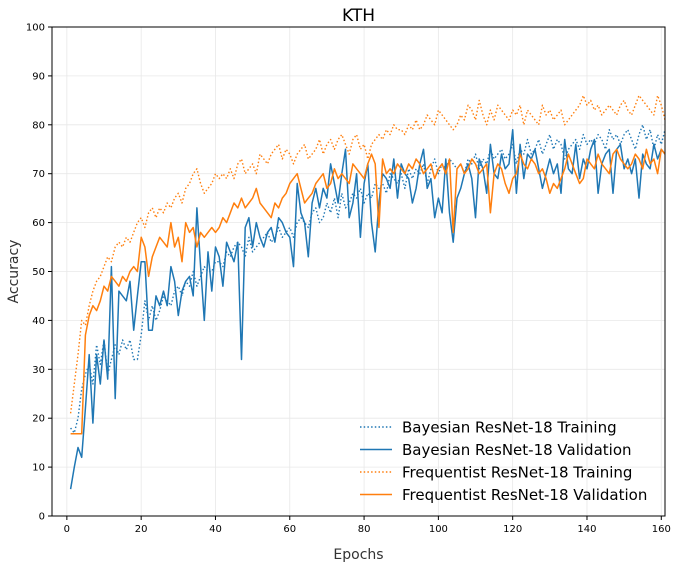 The width and height of the screenshot is (677, 569). Describe the element at coordinates (438, 529) in the screenshot. I see `x-tick-label: 100` at that location.